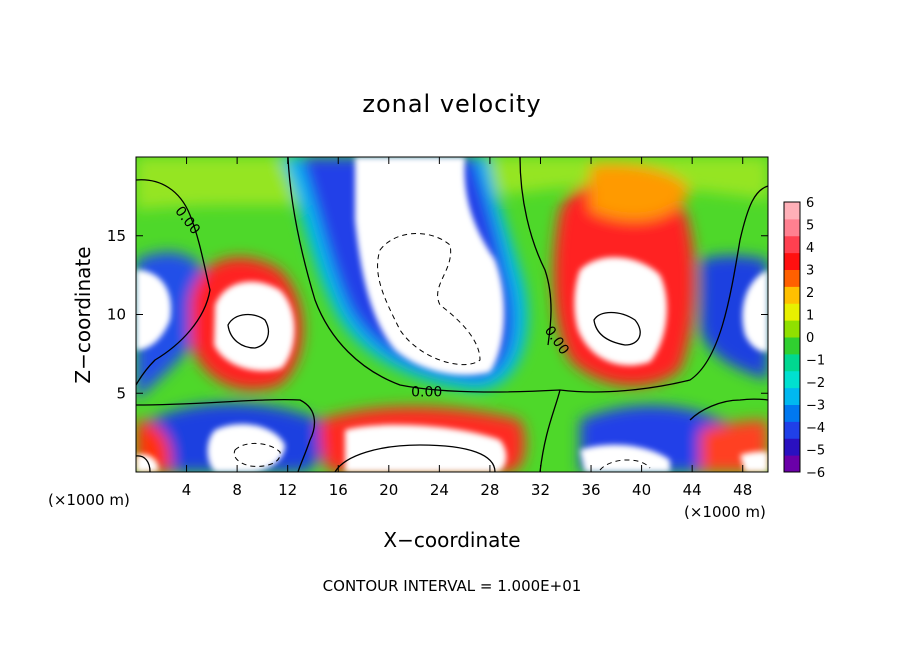 This screenshot has height=654, width=904. I want to click on x-axis-label: X−coordinate, so click(451, 540).